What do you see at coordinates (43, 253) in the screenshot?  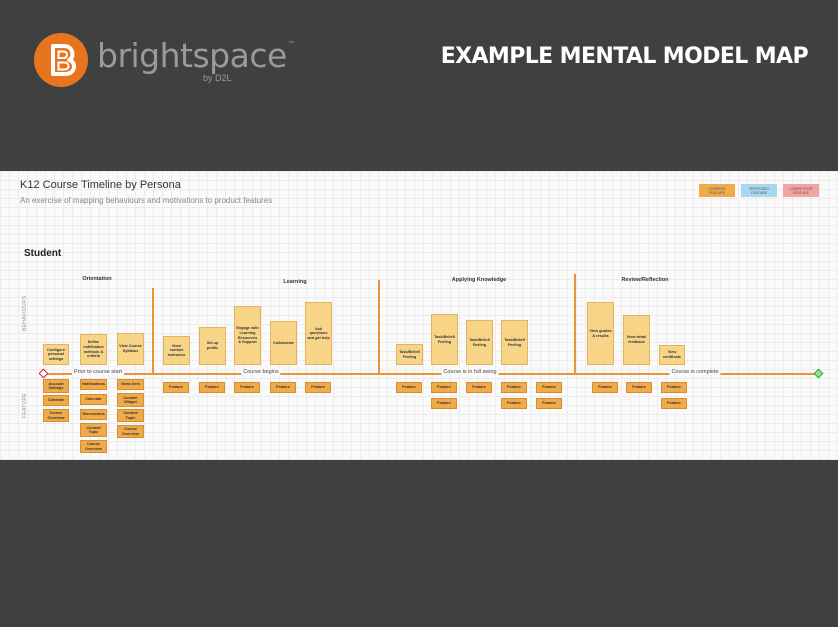 I see `persona-label: Student` at bounding box center [43, 253].